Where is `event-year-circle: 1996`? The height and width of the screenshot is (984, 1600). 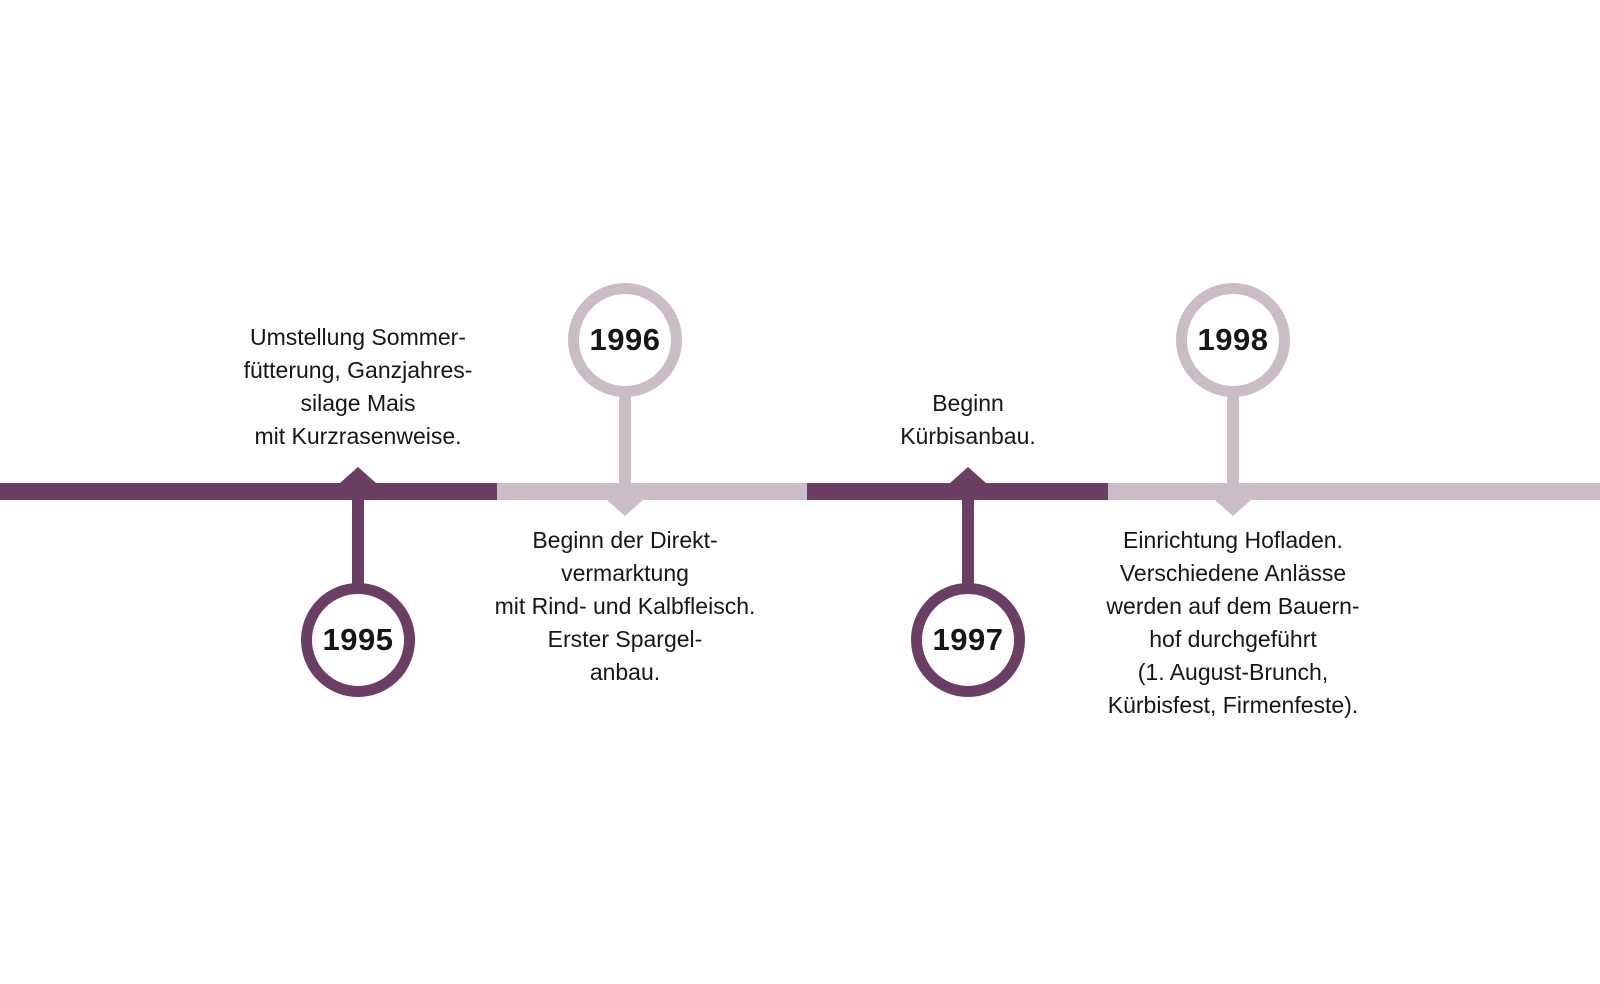
event-year-circle: 1996 is located at coordinates (625, 340).